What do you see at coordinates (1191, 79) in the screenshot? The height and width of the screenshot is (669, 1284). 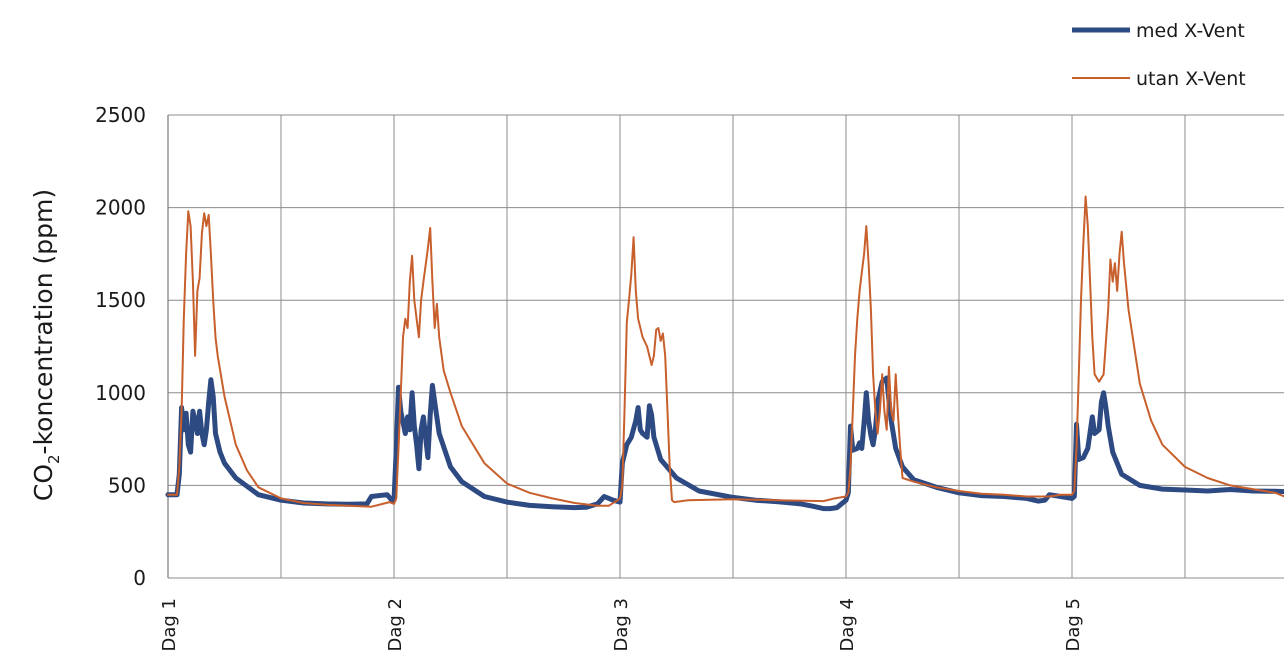 I see `legend-label-utan: utan X-Vent` at bounding box center [1191, 79].